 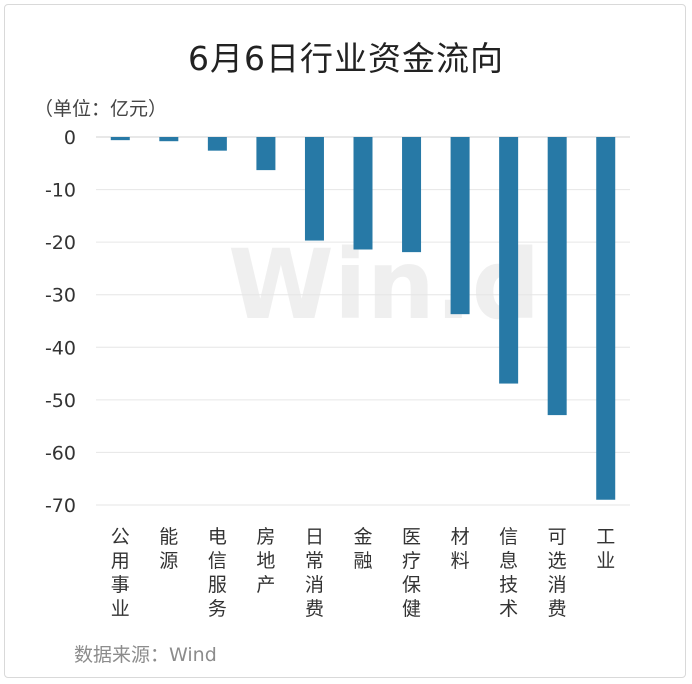 I want to click on y-tick-label: -60, so click(x=60, y=453).